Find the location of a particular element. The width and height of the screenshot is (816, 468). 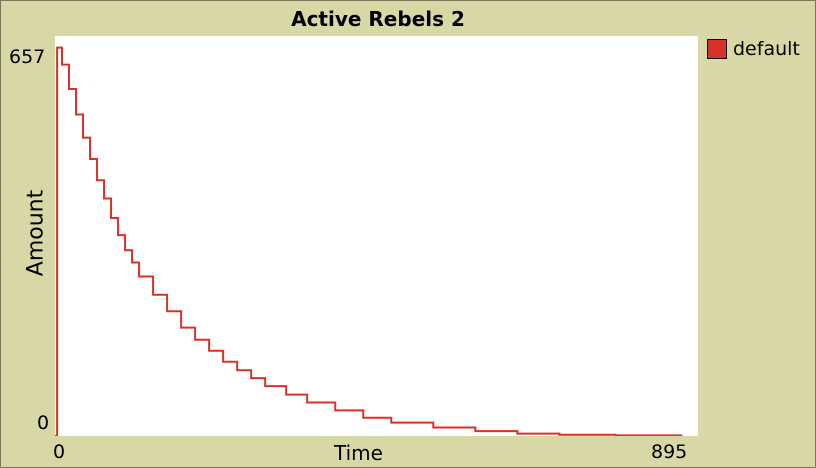

y-tick-min: 0 is located at coordinates (43, 423).